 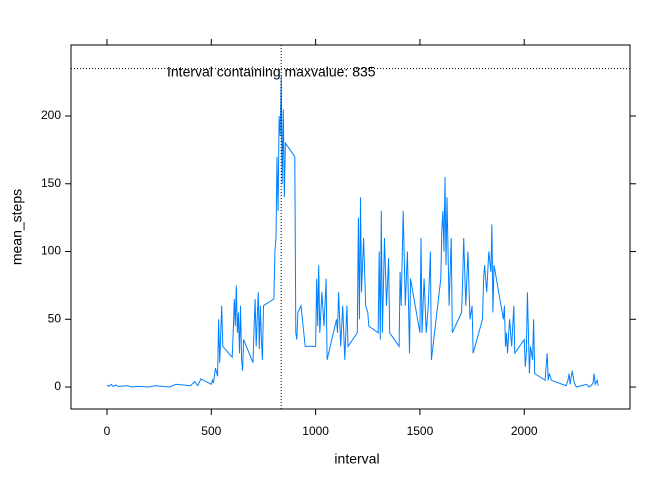 What do you see at coordinates (57, 386) in the screenshot?
I see `y-tick-label: 0` at bounding box center [57, 386].